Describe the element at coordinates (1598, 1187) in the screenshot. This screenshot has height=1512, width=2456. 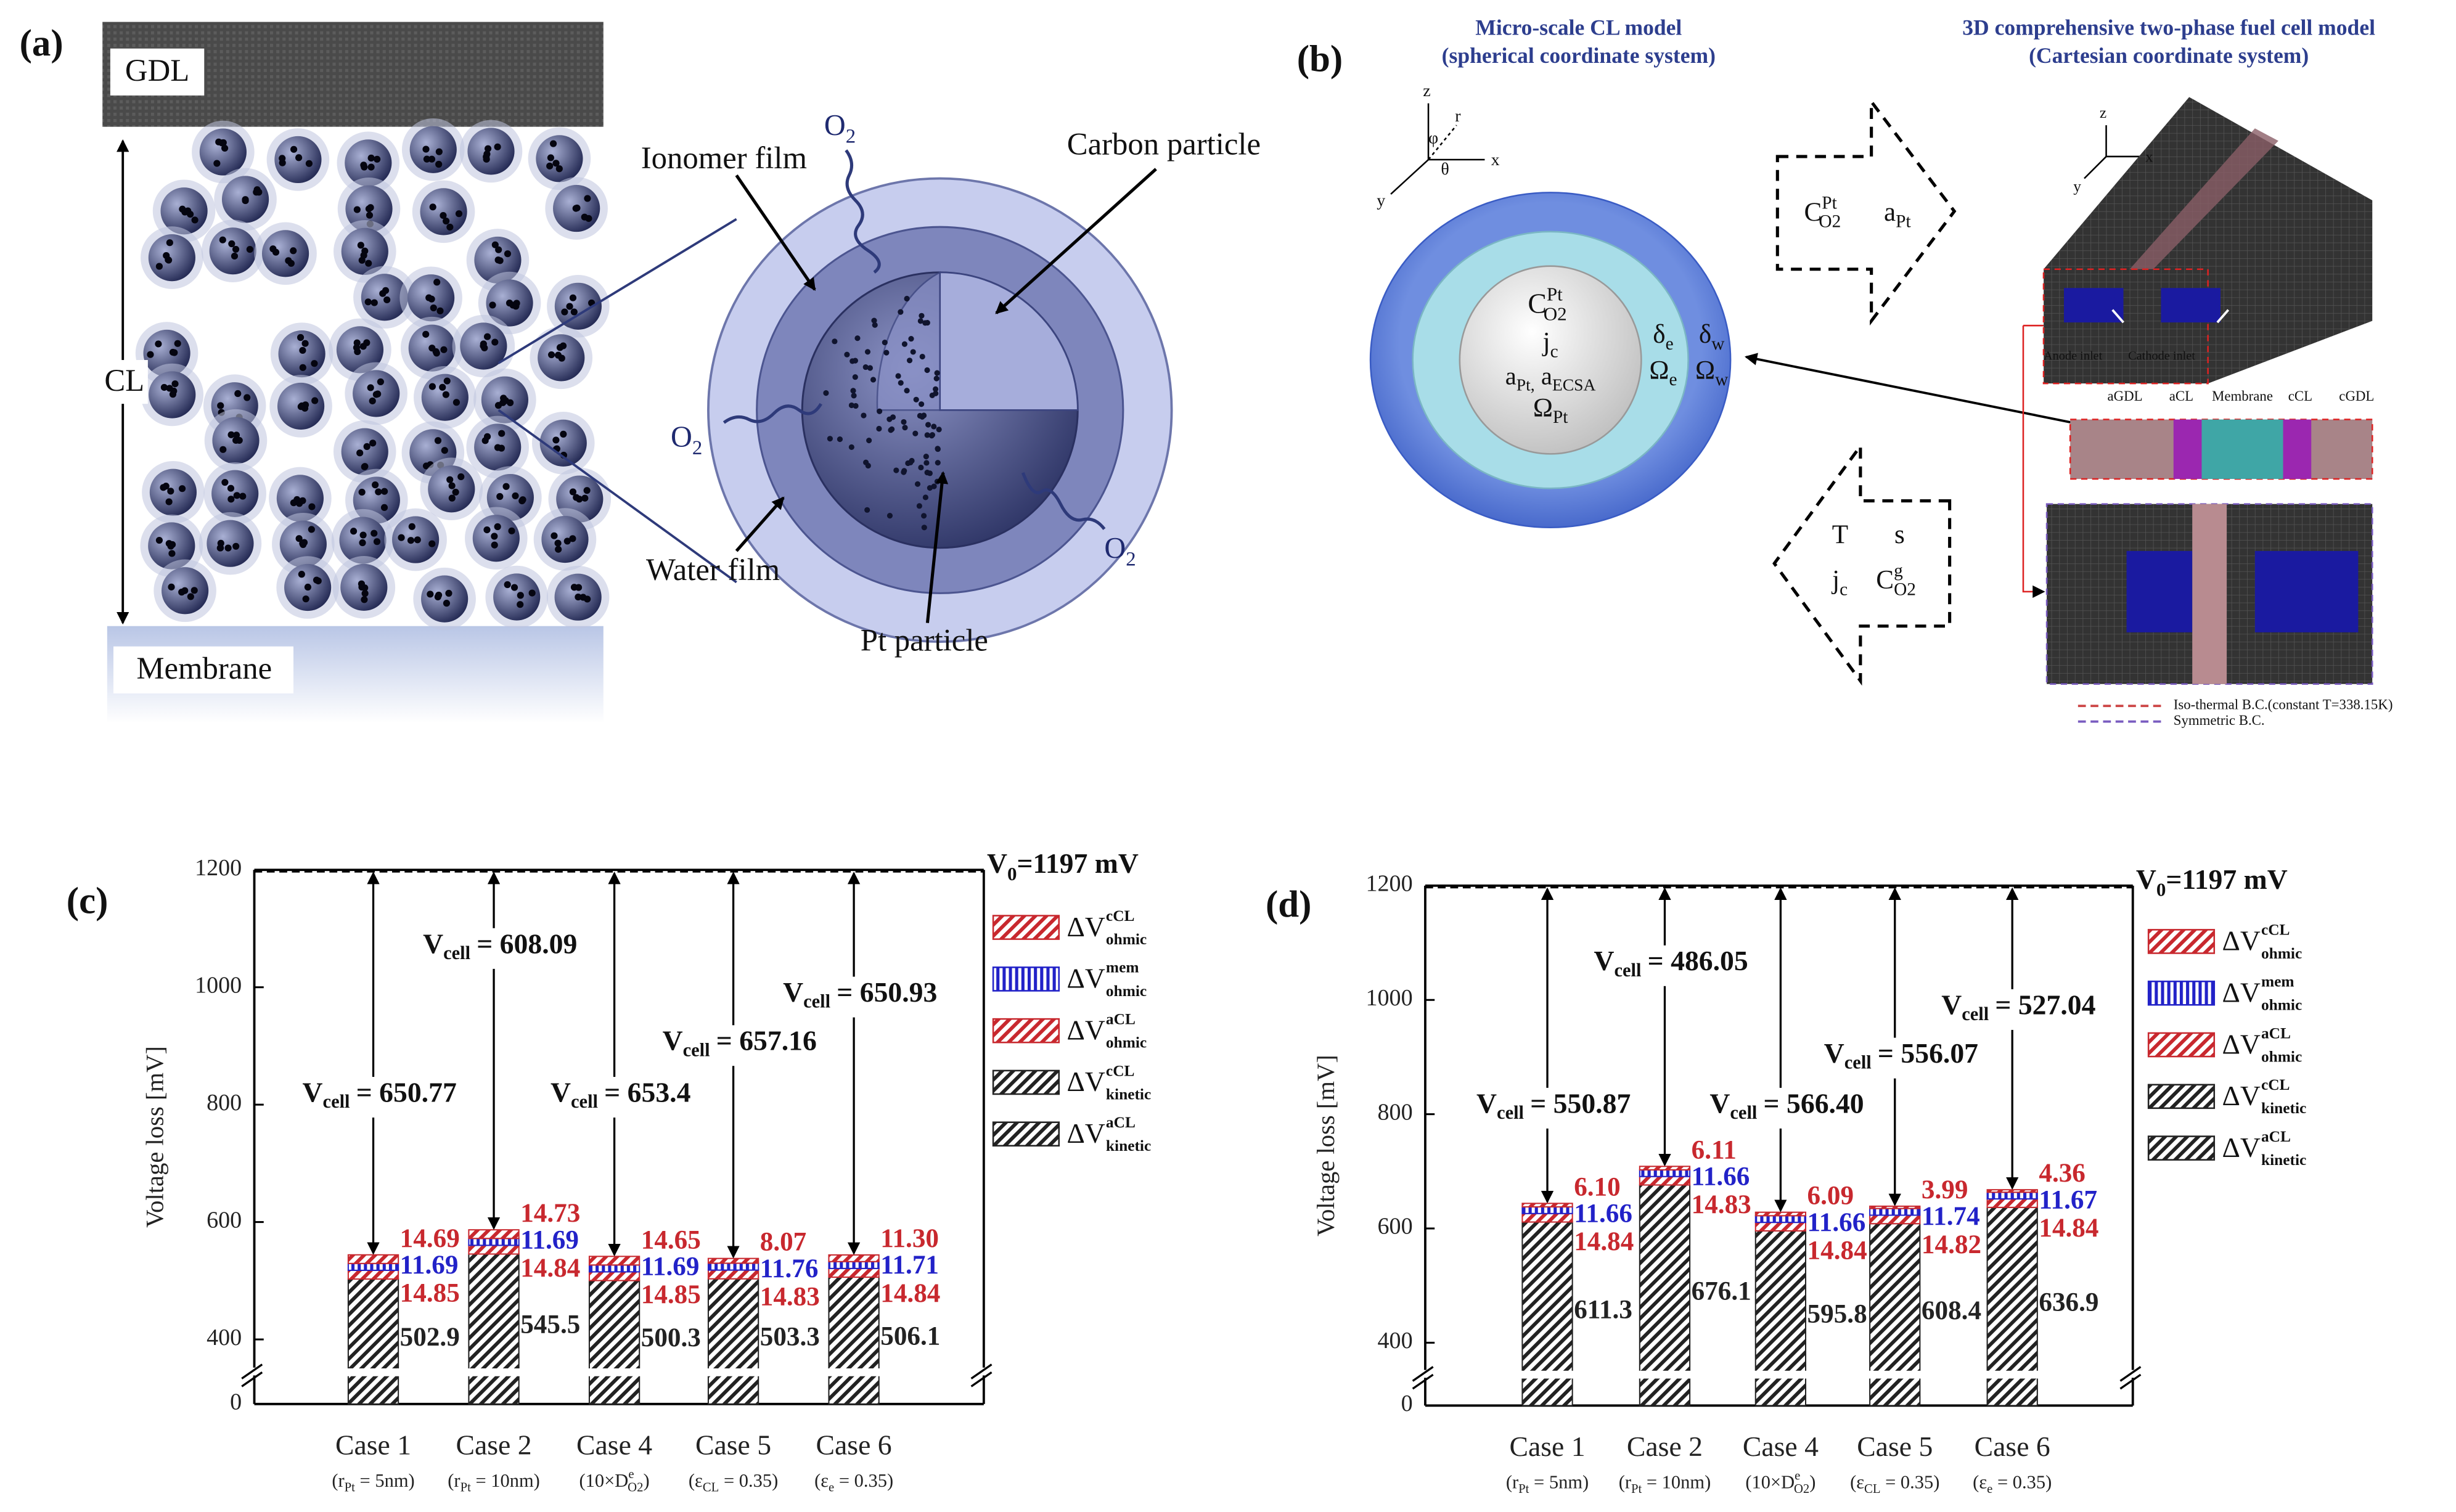
I see `value-label: 6.10` at that location.